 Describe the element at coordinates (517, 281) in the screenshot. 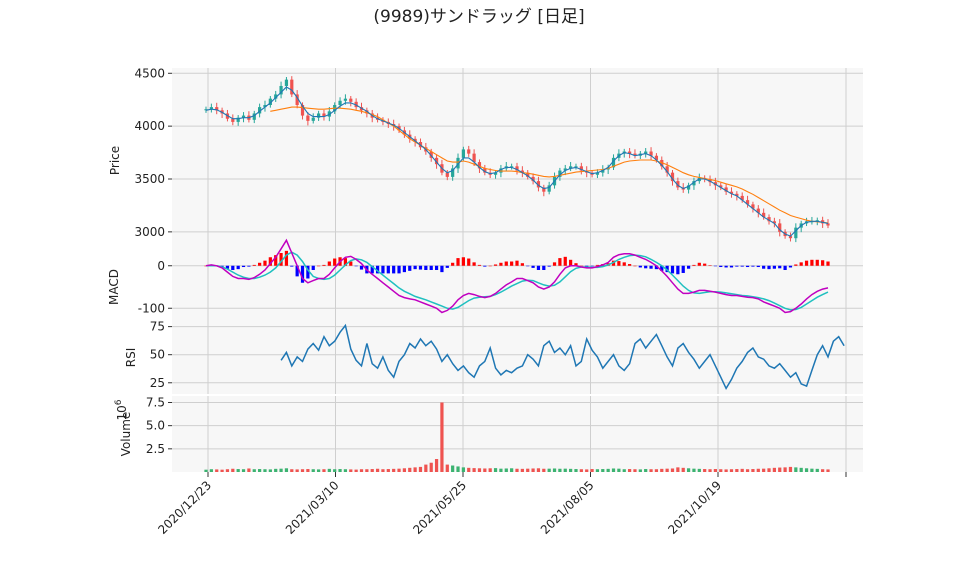

I see `signal-line` at that location.